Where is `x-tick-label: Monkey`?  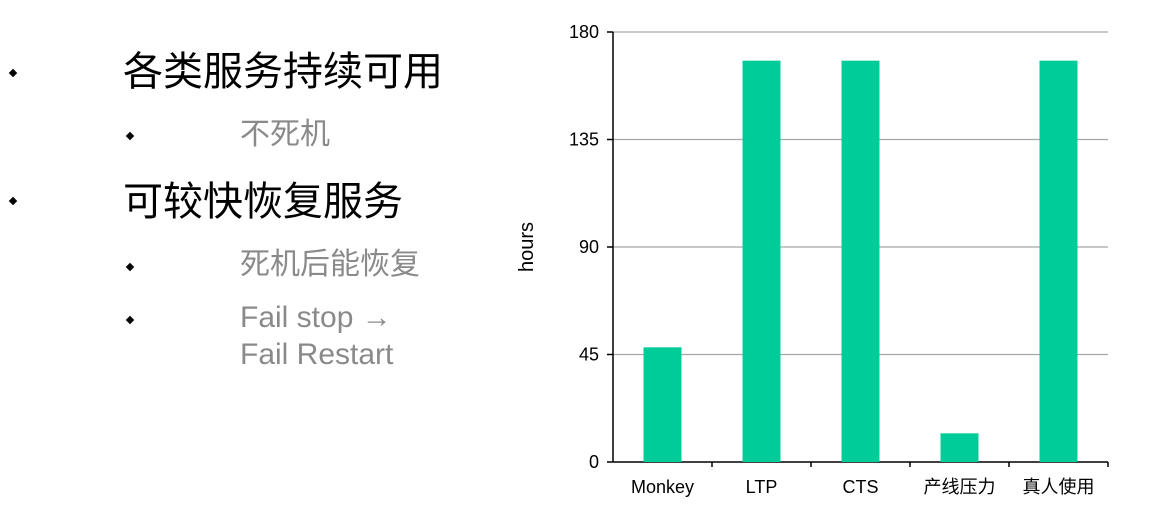
x-tick-label: Monkey is located at coordinates (662, 487).